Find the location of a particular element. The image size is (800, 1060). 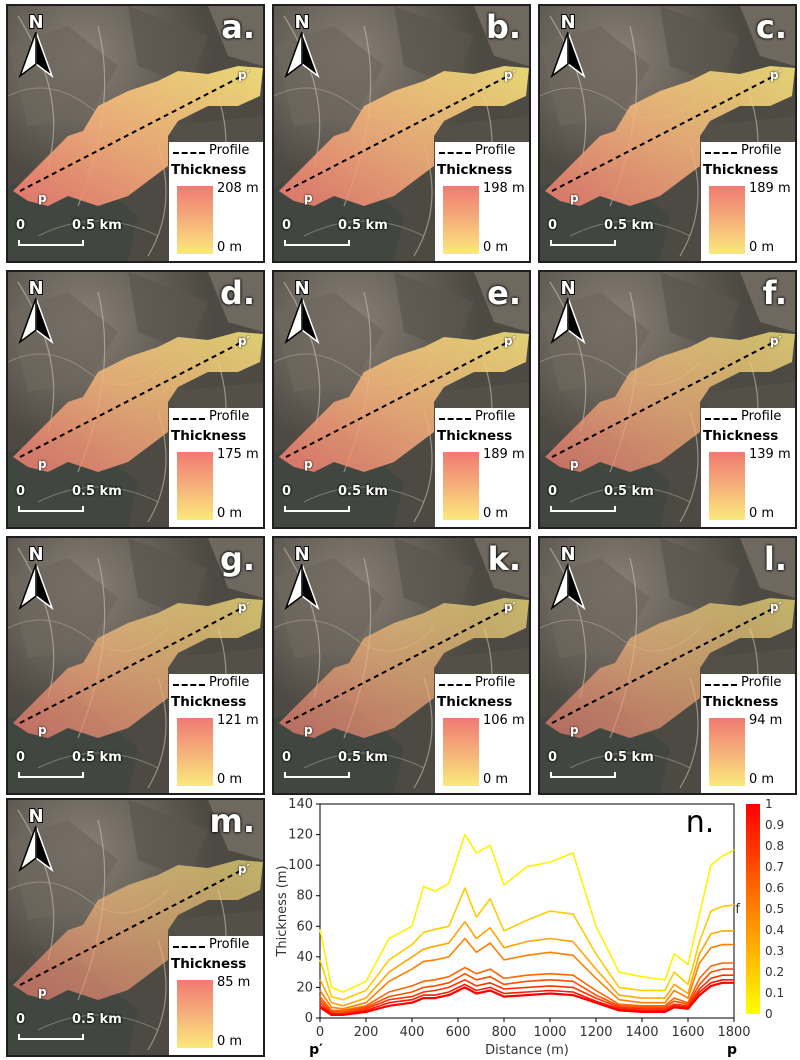

y-tick-label: 100 is located at coordinates (300, 865).